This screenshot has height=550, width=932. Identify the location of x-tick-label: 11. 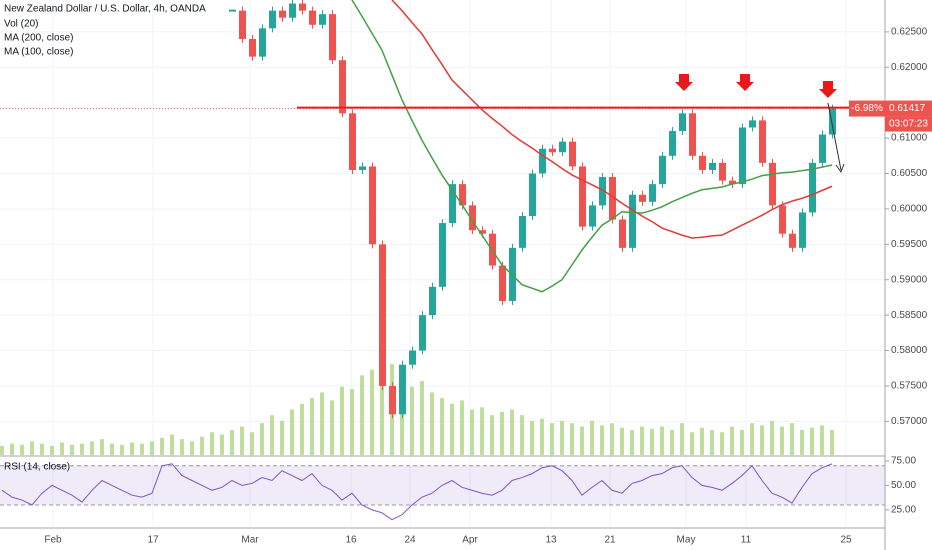
(746, 540).